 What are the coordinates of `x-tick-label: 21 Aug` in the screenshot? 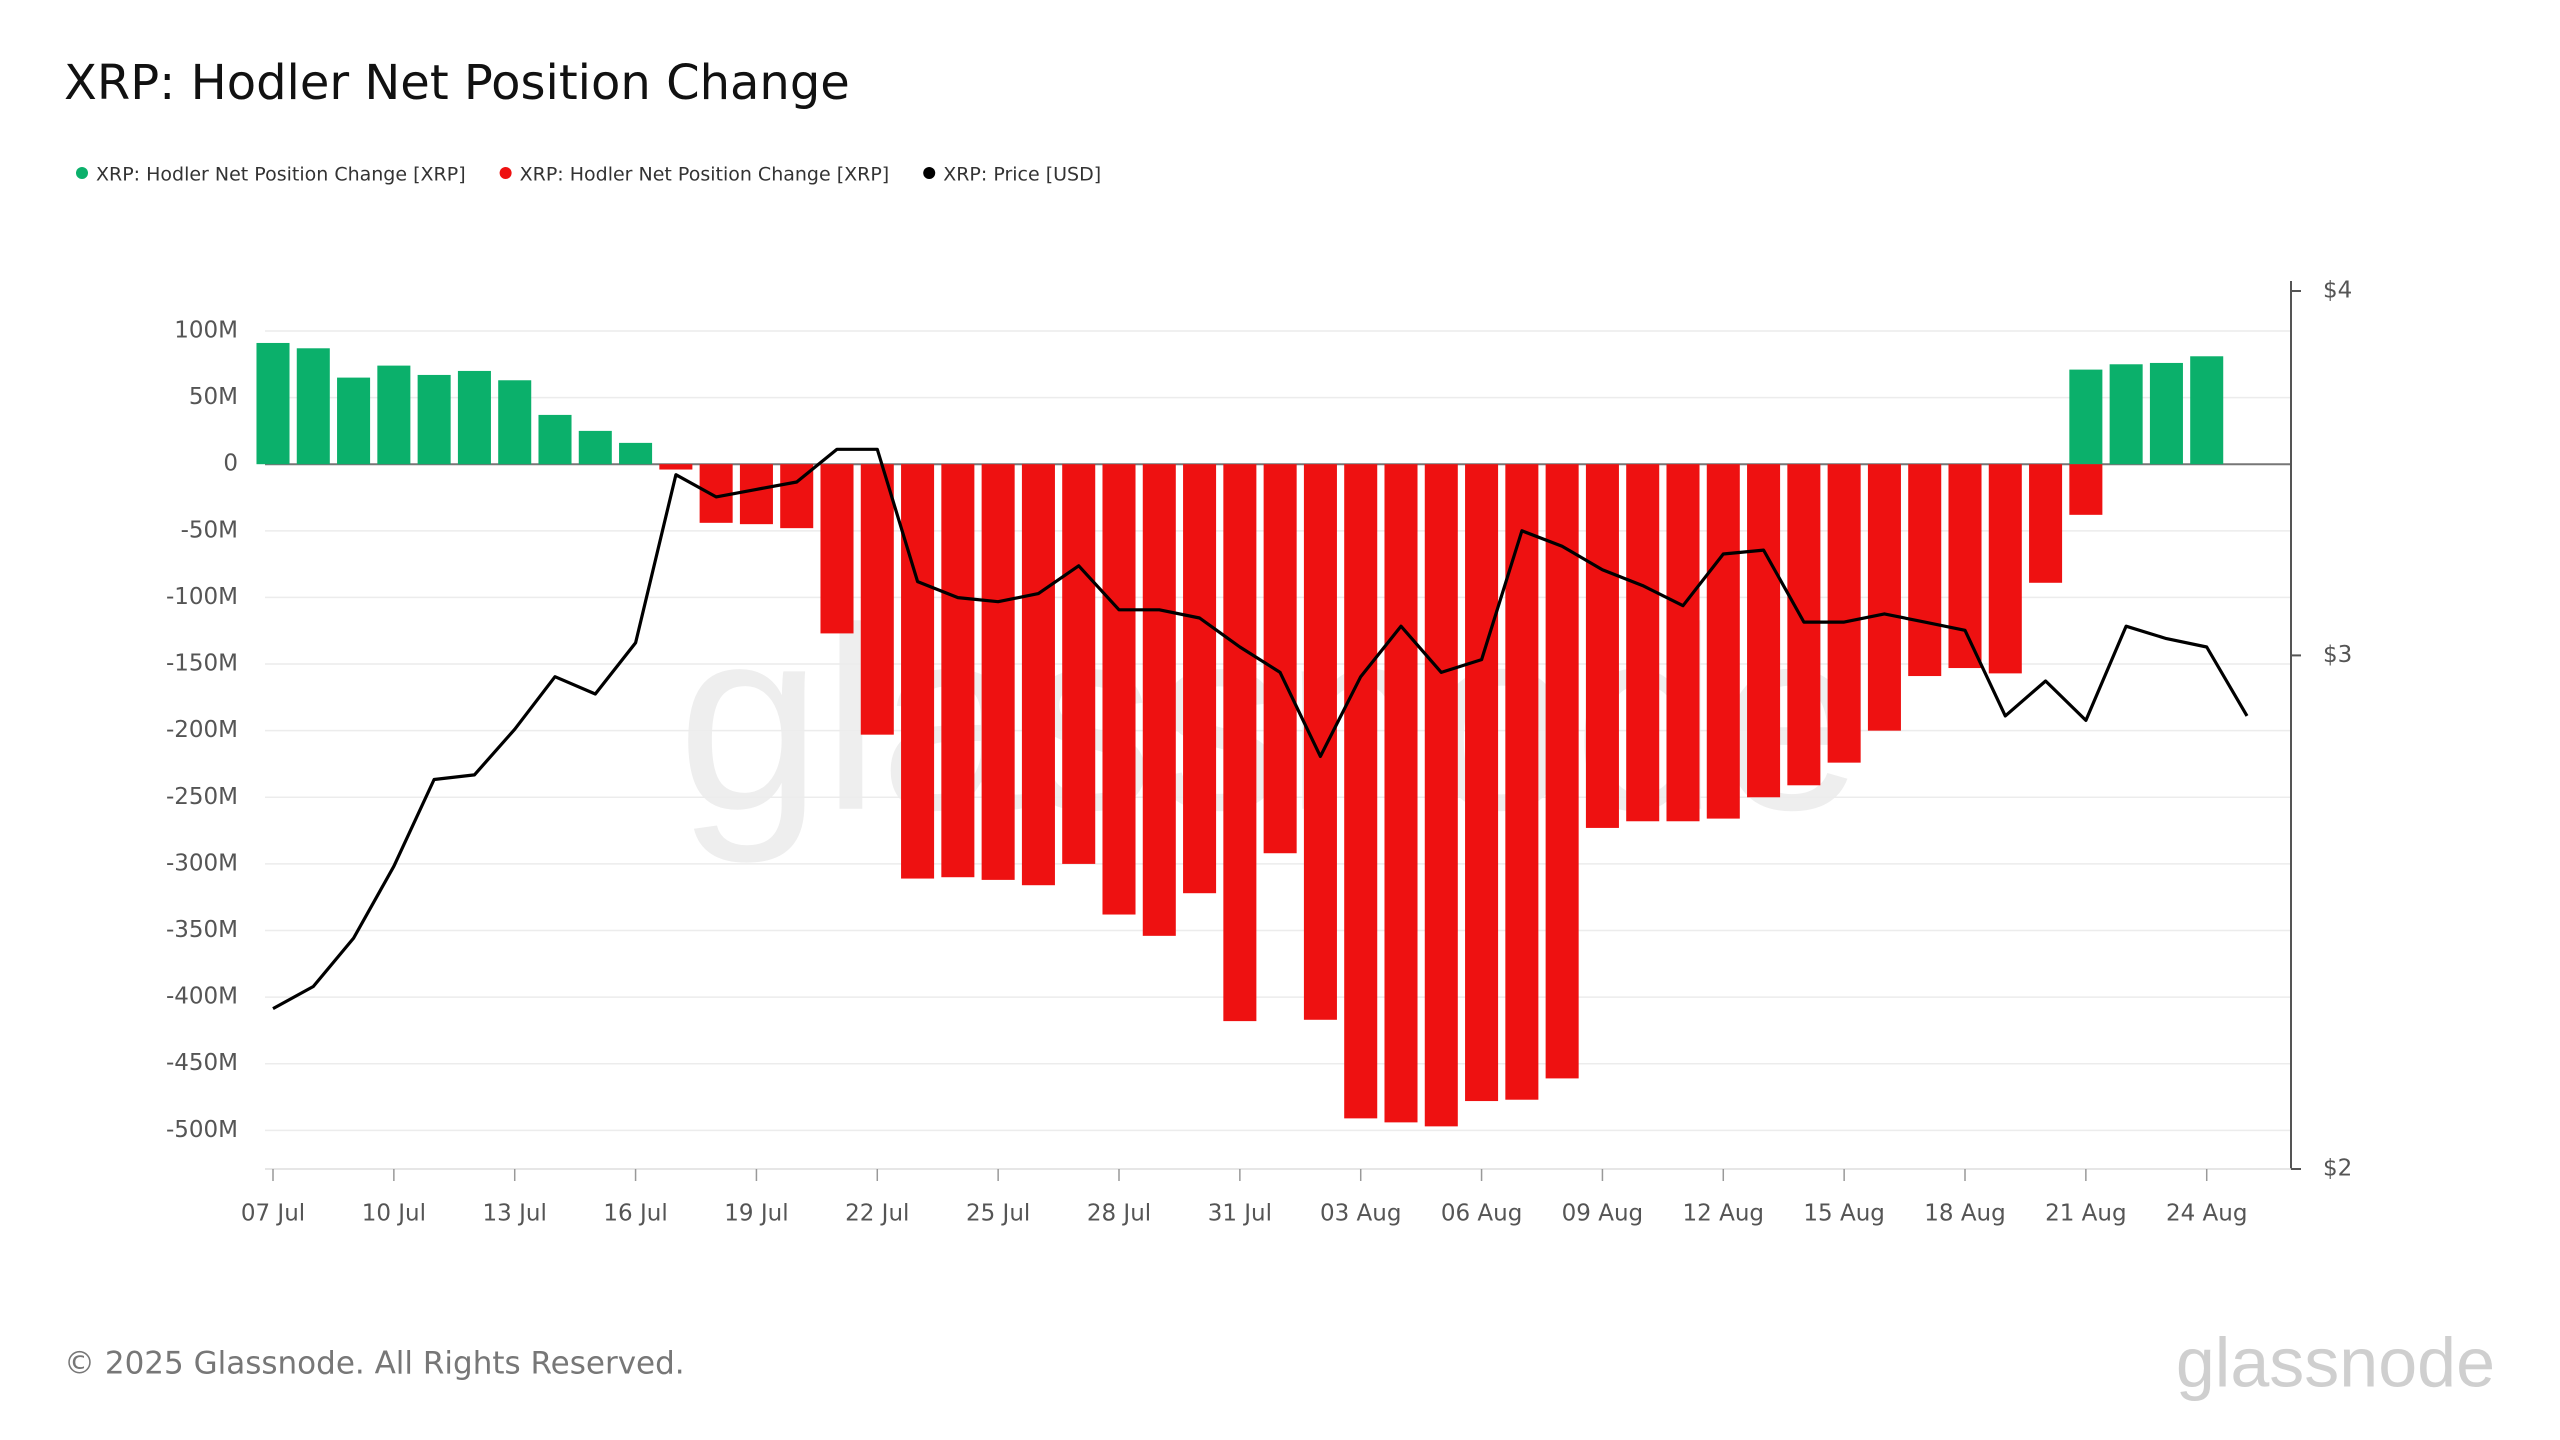 It's located at (2086, 1214).